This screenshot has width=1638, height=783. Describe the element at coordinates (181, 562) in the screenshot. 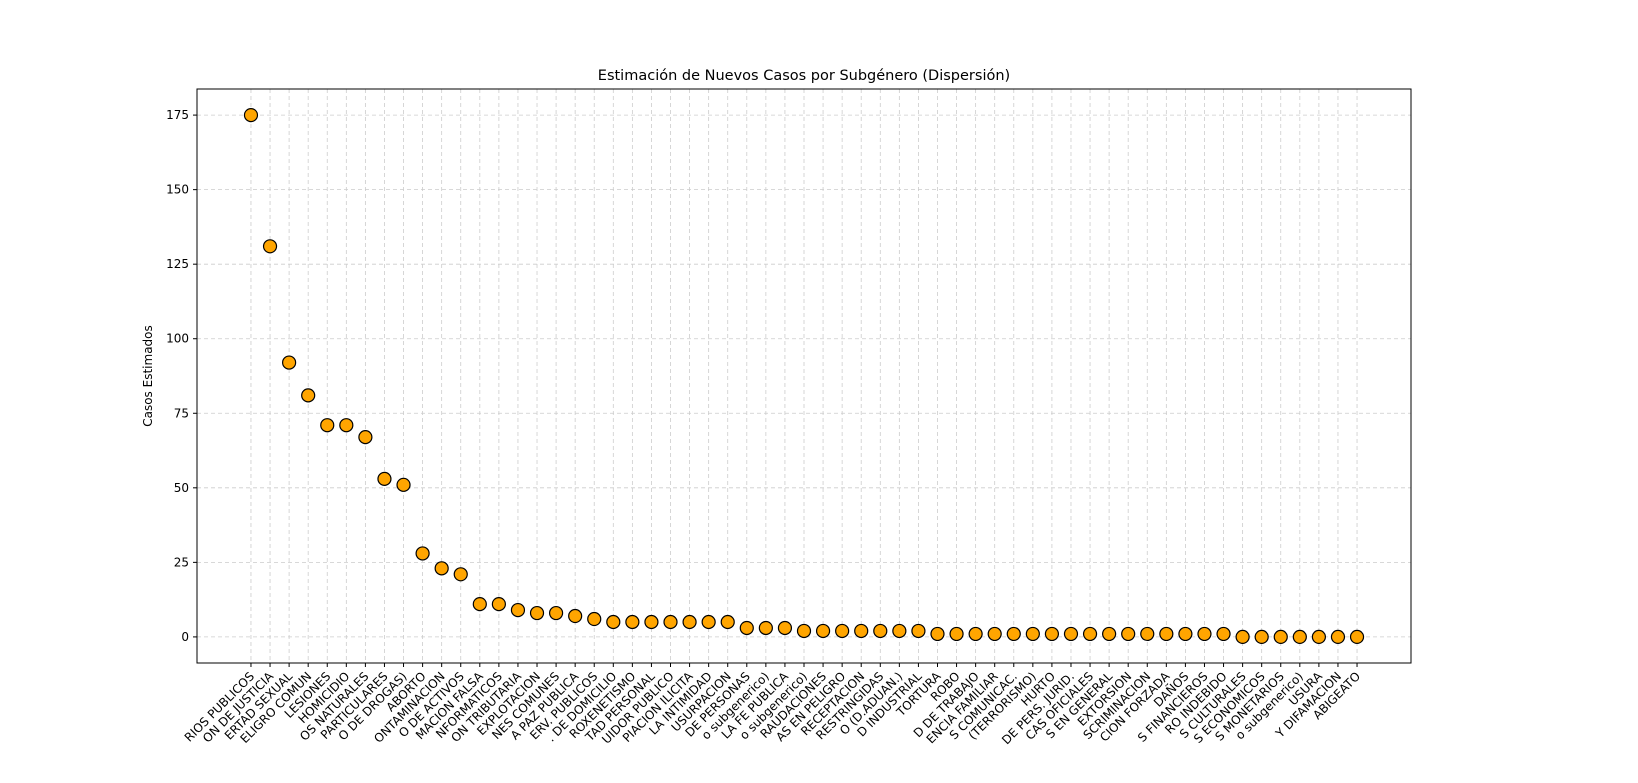

I see `y-tick-label: 25` at that location.